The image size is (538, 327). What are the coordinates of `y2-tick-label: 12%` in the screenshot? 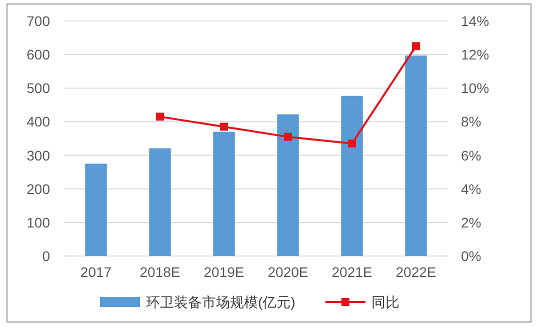 It's located at (475, 54).